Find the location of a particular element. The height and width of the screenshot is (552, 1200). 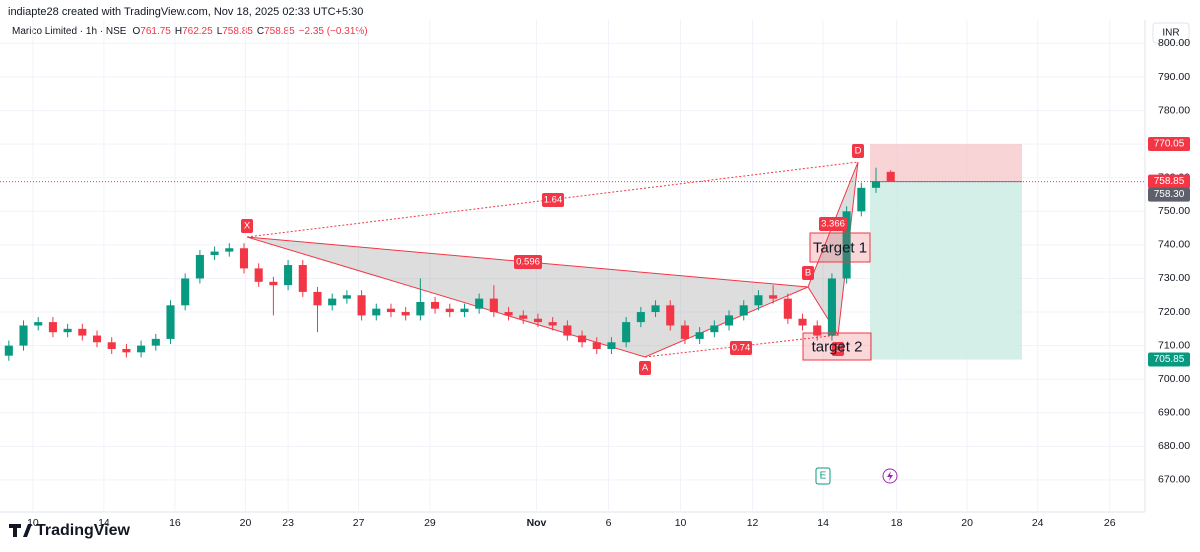

currency: INR is located at coordinates (1170, 33).